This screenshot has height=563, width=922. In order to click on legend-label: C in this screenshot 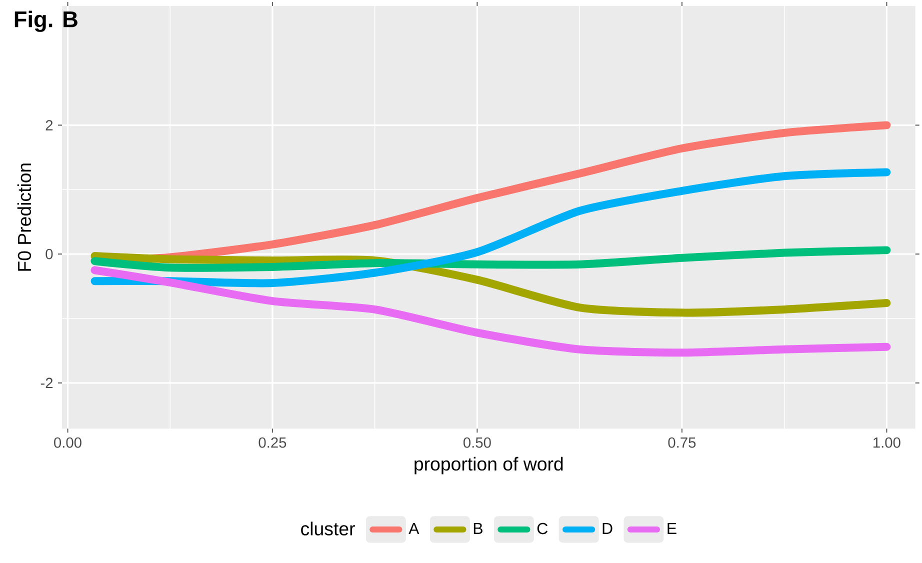, I will do `click(542, 528)`.